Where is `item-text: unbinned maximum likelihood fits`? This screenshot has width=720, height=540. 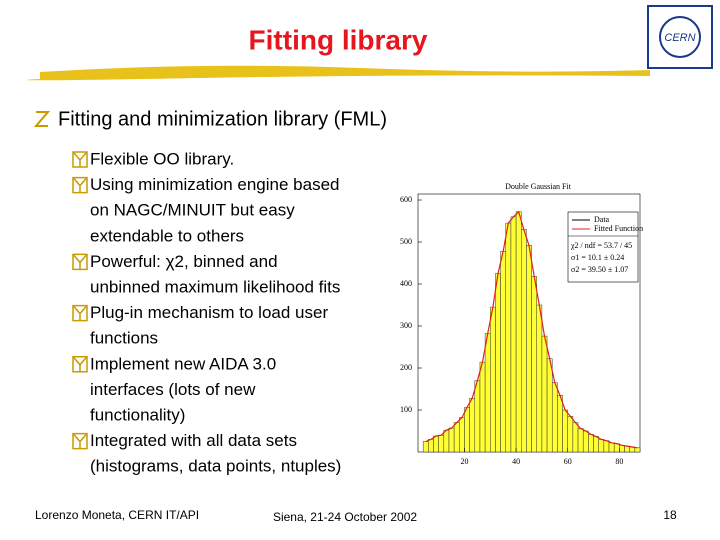 item-text: unbinned maximum likelihood fits is located at coordinates (215, 286).